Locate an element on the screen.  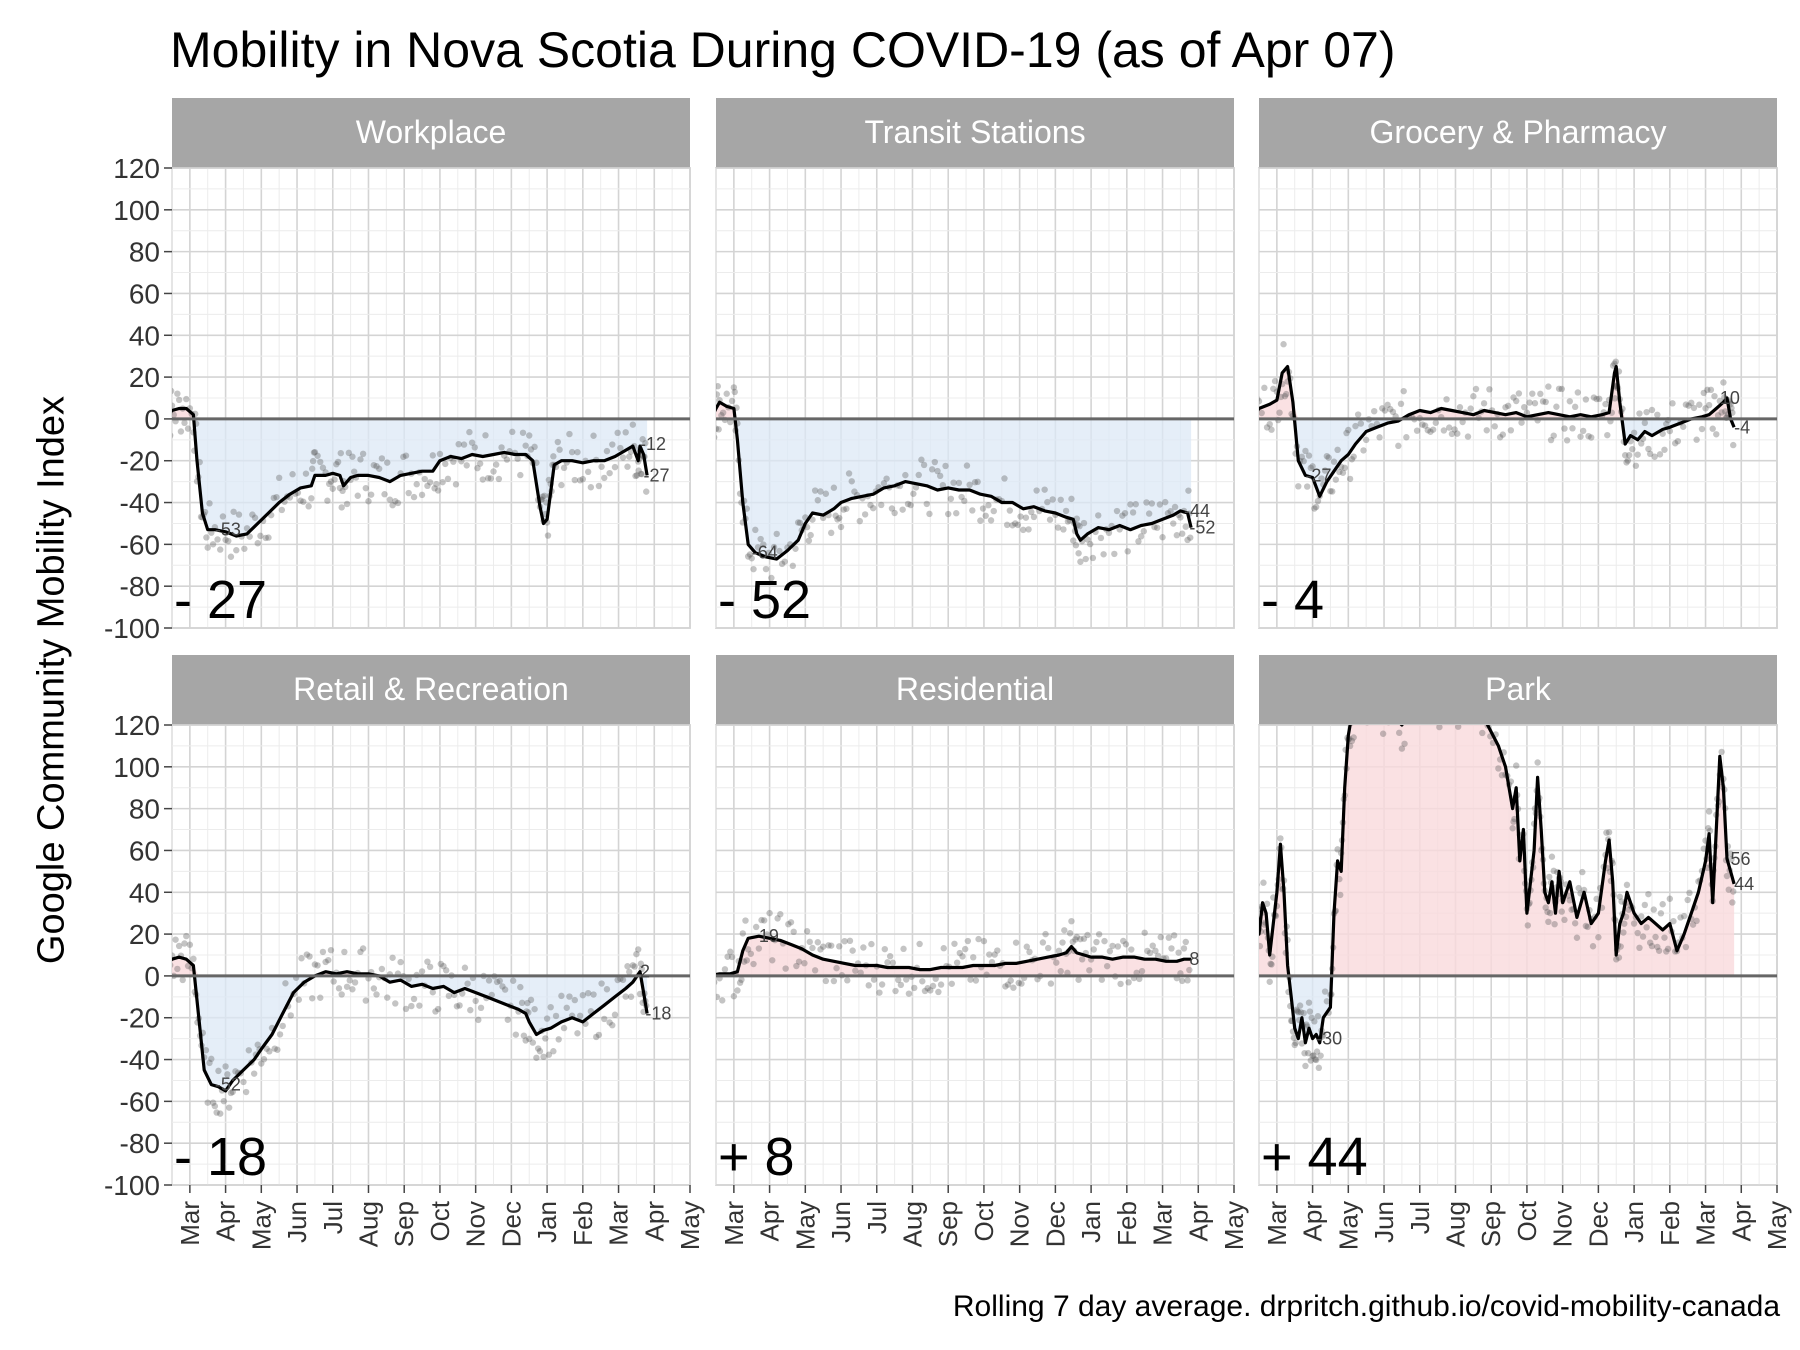
x-tick-label: Mar is located at coordinates (1706, 1223).